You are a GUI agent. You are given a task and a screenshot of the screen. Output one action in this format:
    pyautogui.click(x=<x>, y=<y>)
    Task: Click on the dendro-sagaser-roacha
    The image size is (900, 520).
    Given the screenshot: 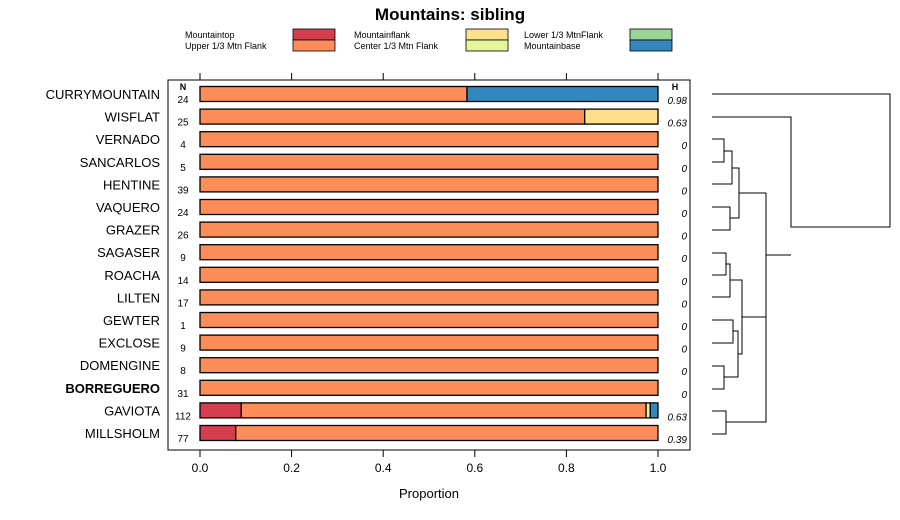 What is the action you would take?
    pyautogui.click(x=719, y=264)
    